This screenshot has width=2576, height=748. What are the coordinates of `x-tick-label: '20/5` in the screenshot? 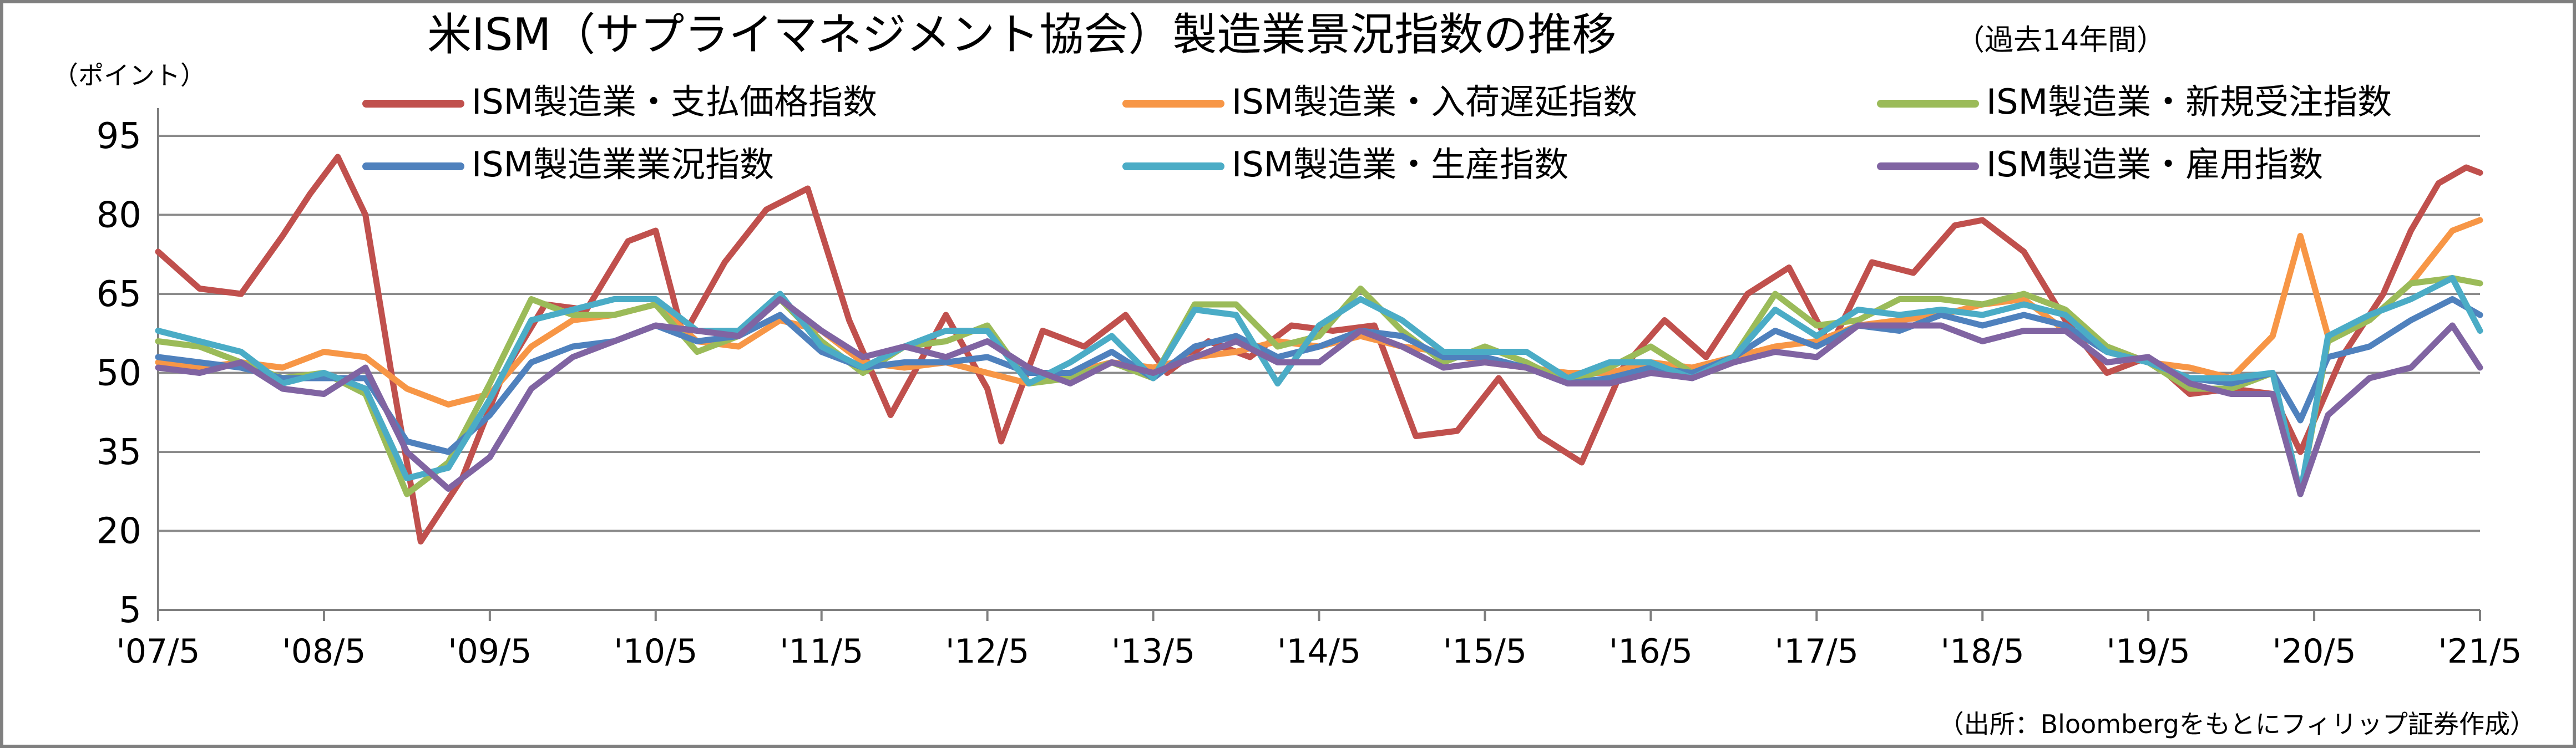 It's located at (2314, 651).